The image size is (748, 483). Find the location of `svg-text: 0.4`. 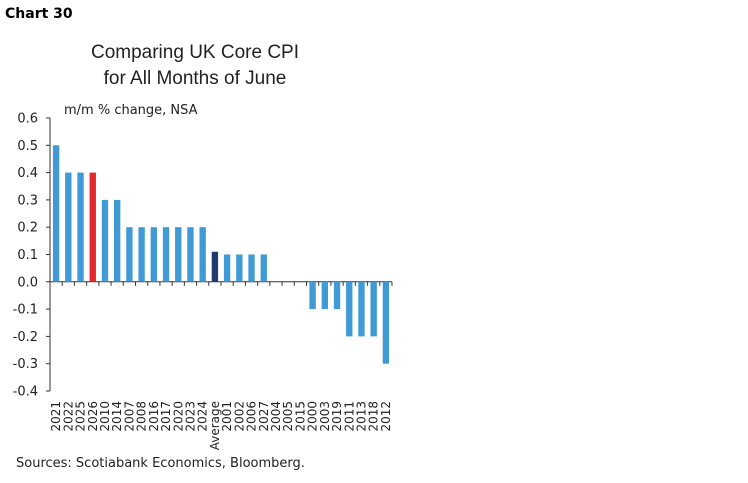

svg-text: 0.4 is located at coordinates (27, 173).